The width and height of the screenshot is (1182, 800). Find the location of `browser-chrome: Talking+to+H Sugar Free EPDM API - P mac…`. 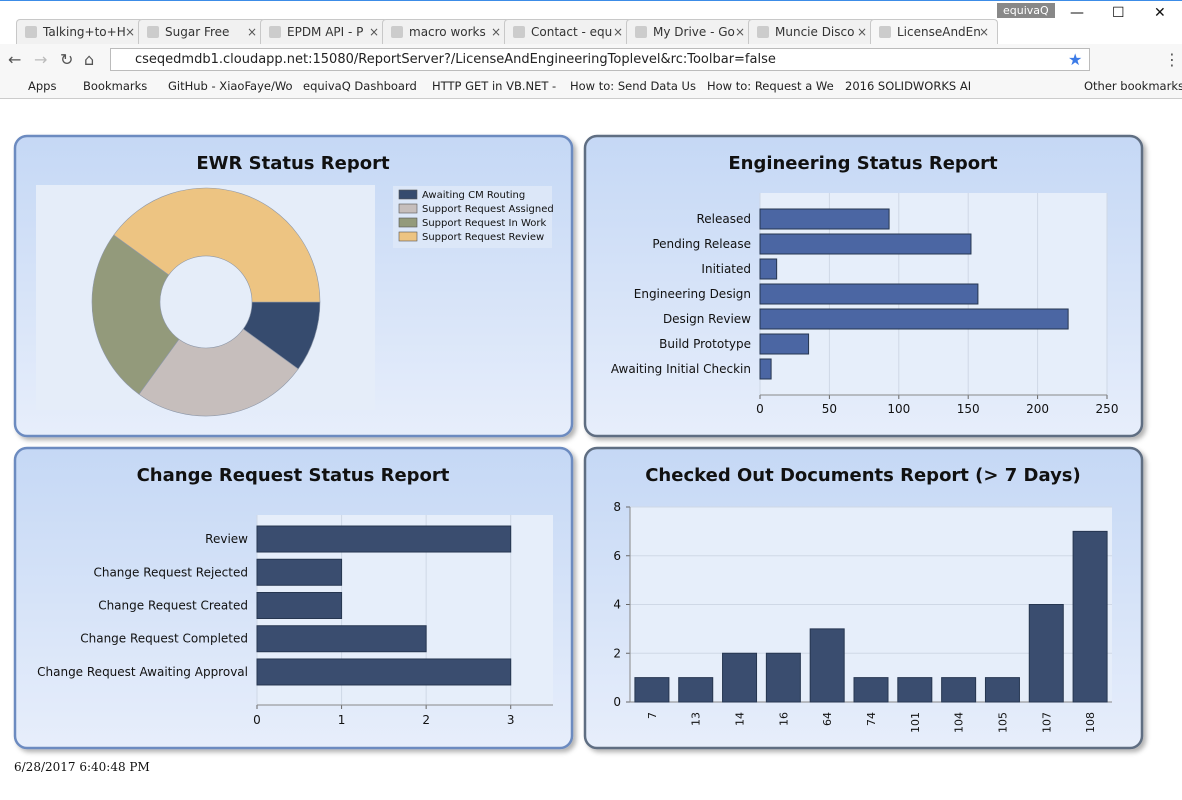

browser-chrome: Talking+to+H Sugar Free EPDM API - P mac… is located at coordinates (591, 49).